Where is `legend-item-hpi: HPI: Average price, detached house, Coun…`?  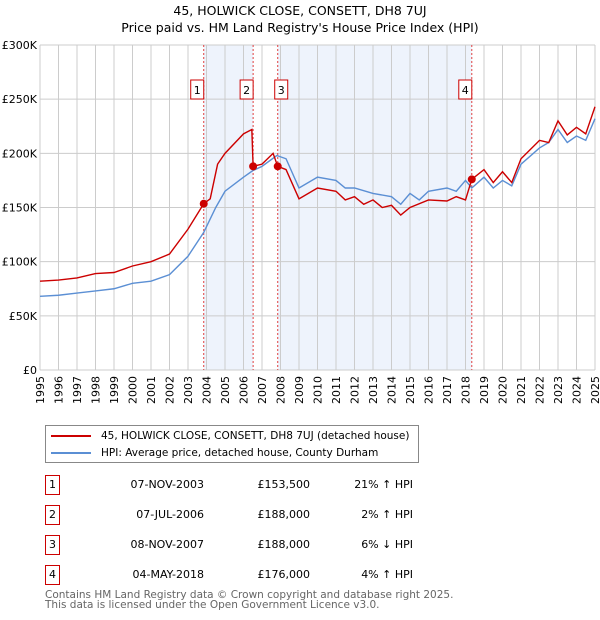
legend-item-hpi: HPI: Average price, detached house, Coun… is located at coordinates (212, 453).